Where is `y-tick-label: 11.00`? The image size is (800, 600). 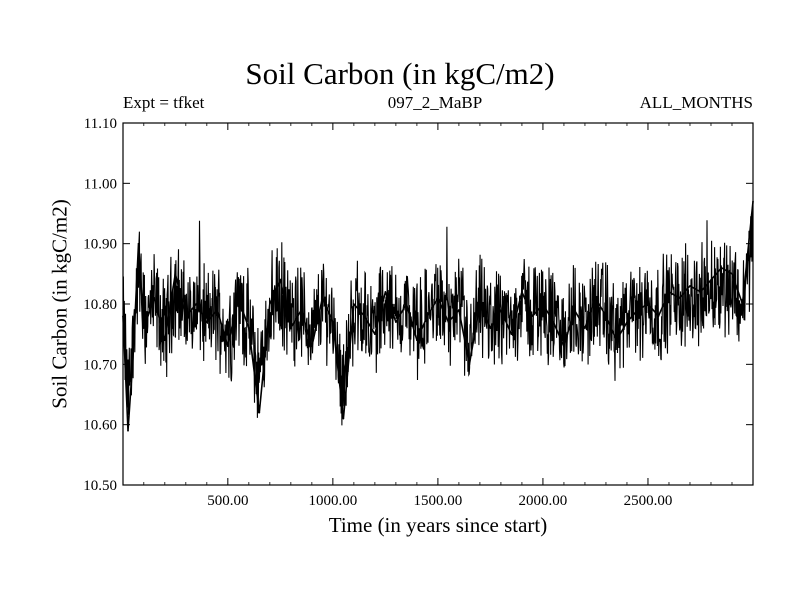 y-tick-label: 11.00 is located at coordinates (100, 184).